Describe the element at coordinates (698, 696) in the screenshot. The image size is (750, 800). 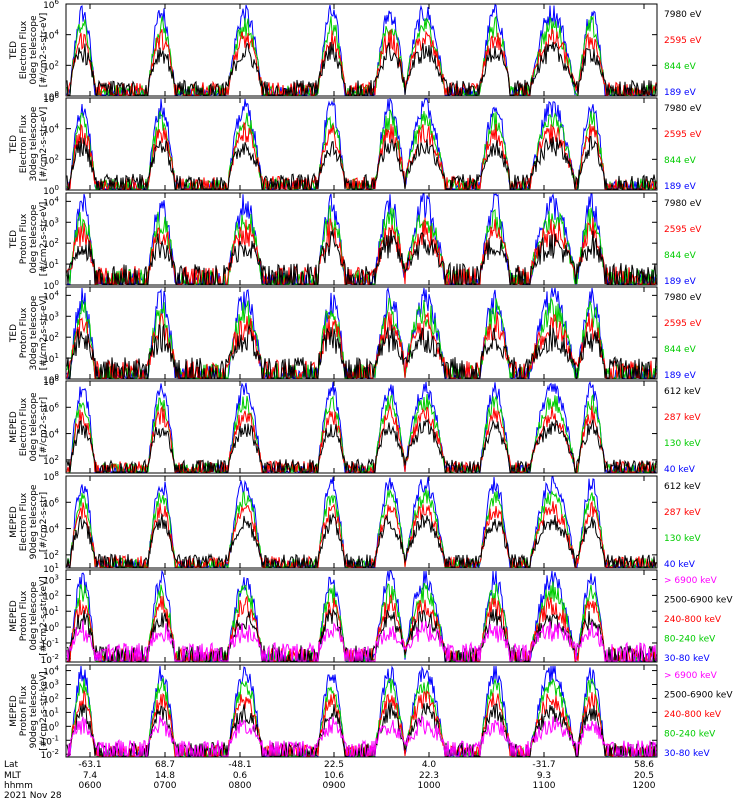
I see `legend-entry: 2500-6900 keV` at that location.